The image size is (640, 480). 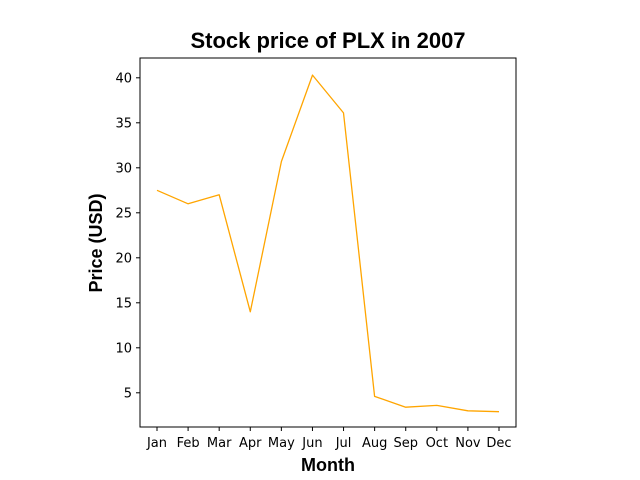 What do you see at coordinates (405, 443) in the screenshot?
I see `x-tick-label: Sep` at bounding box center [405, 443].